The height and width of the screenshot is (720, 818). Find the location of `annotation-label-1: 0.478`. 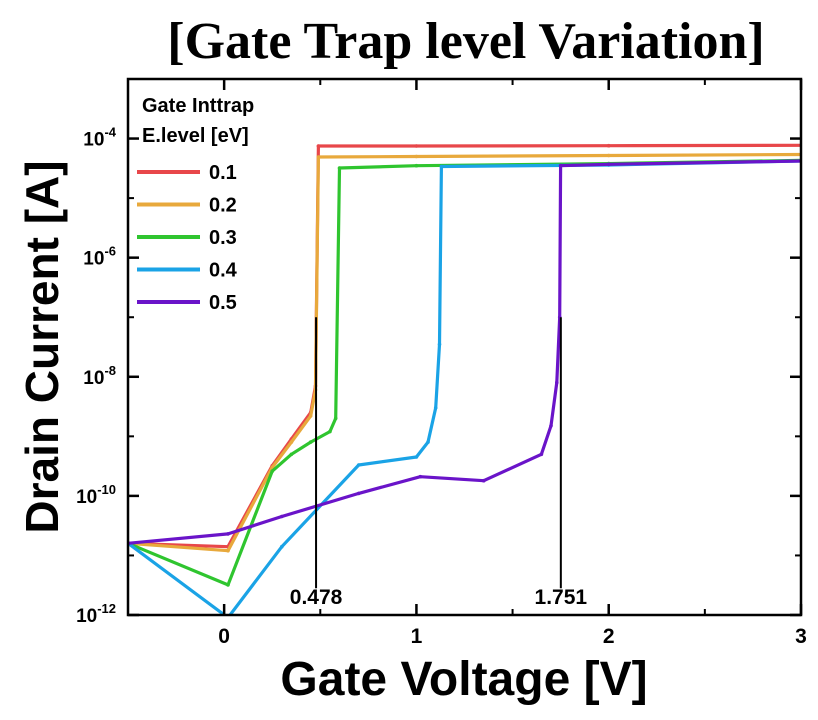

annotation-label-1: 0.478 is located at coordinates (316, 597).